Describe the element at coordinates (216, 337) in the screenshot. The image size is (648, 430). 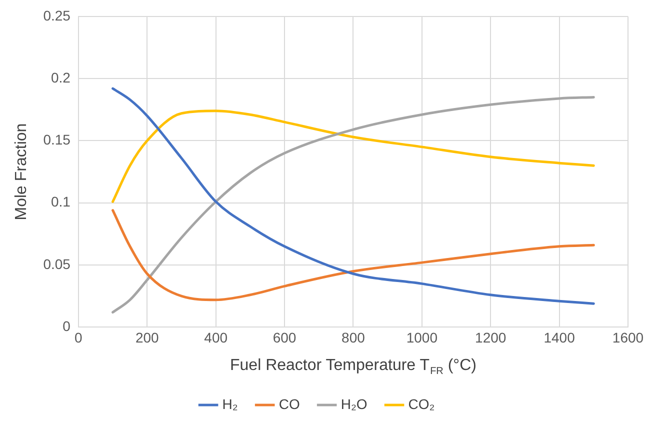
I see `x-tick-label: 400` at that location.